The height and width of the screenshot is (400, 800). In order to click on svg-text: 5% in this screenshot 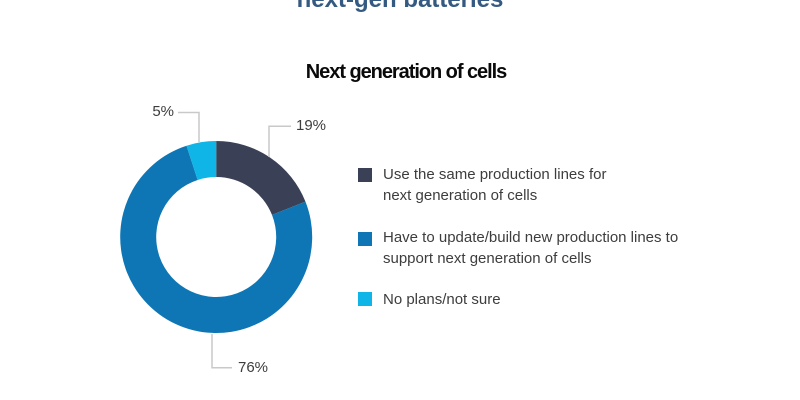, I will do `click(163, 111)`.